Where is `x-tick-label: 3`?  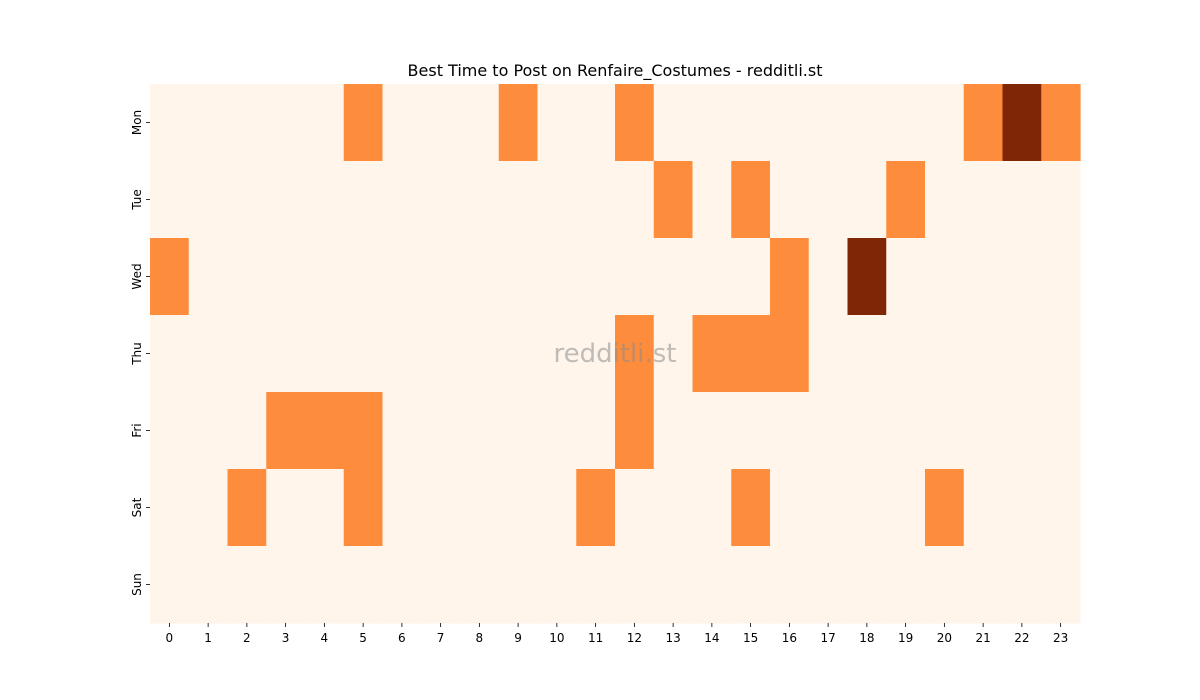 x-tick-label: 3 is located at coordinates (286, 638).